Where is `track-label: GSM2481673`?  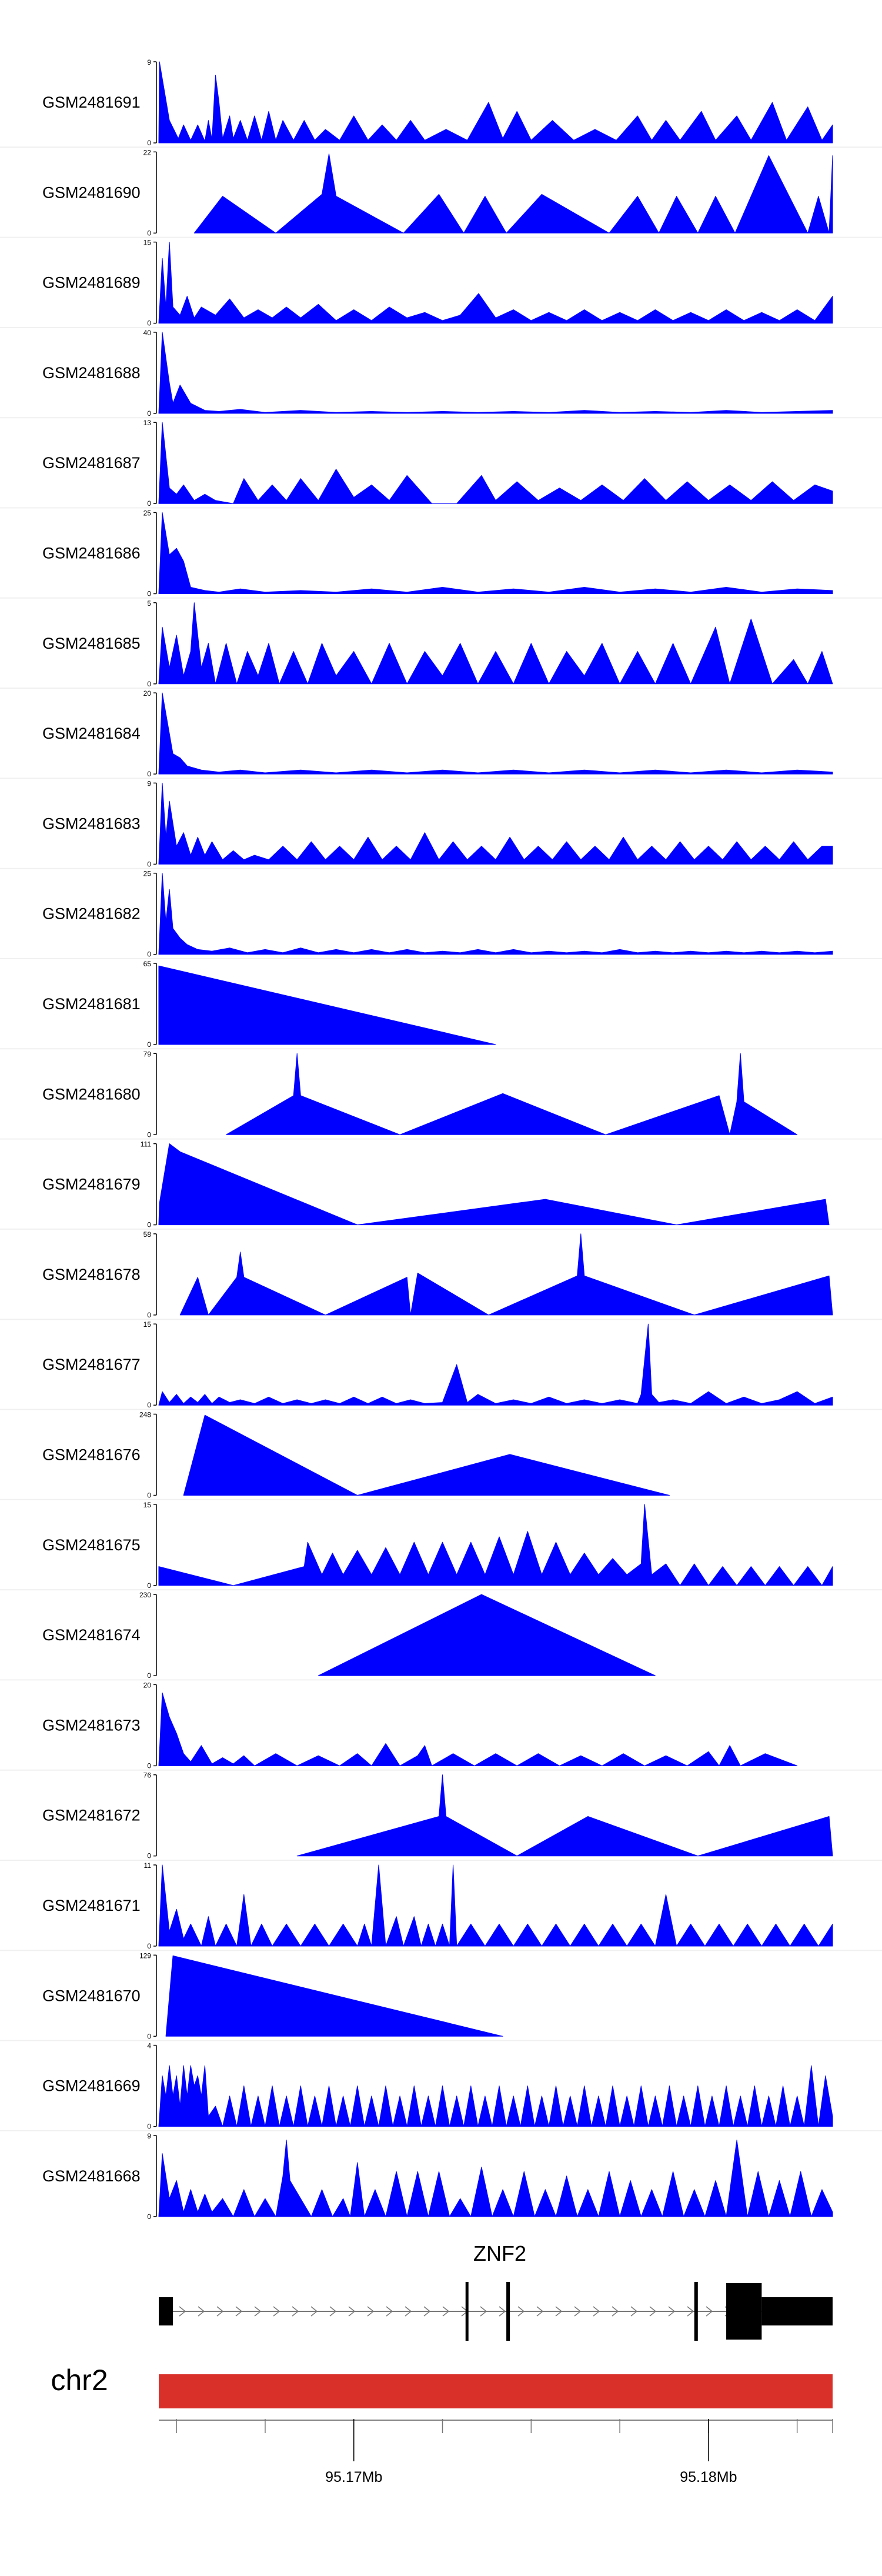 track-label: GSM2481673 is located at coordinates (91, 1725).